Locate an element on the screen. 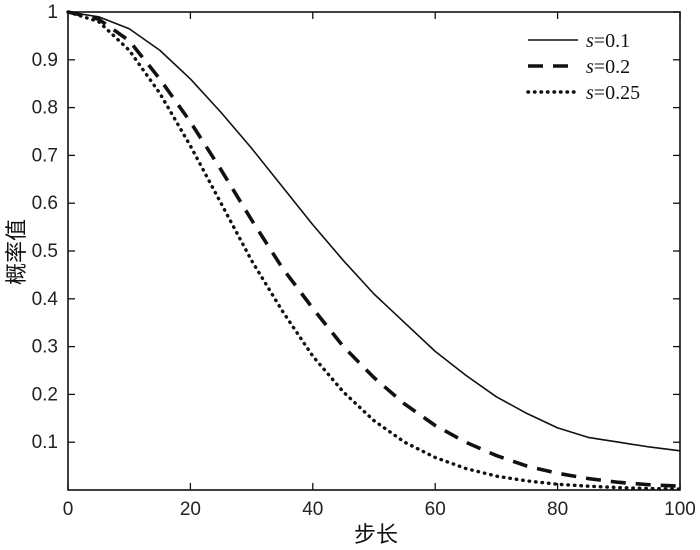  legend-label-s=0.25: s=0.25 is located at coordinates (613, 93).